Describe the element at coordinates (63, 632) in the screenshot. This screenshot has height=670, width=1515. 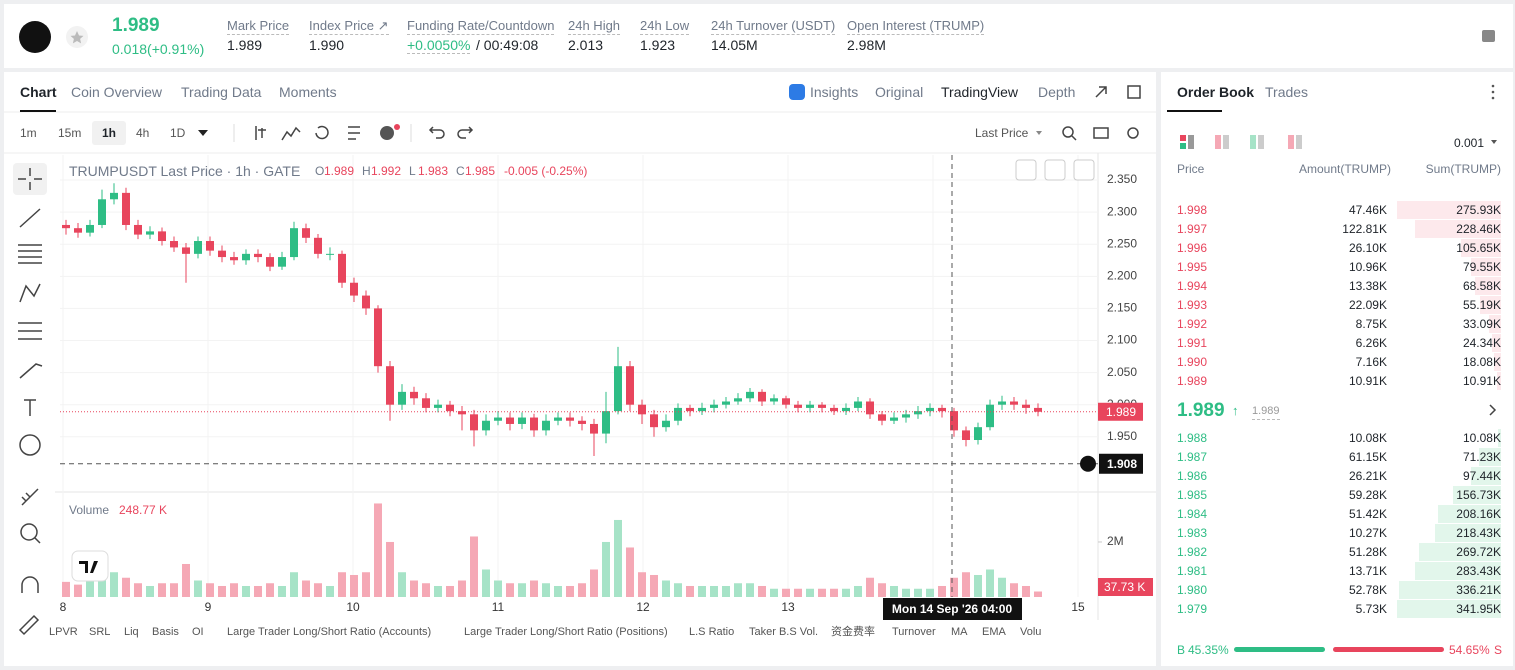
I see `indicator-tab: LPVR` at that location.